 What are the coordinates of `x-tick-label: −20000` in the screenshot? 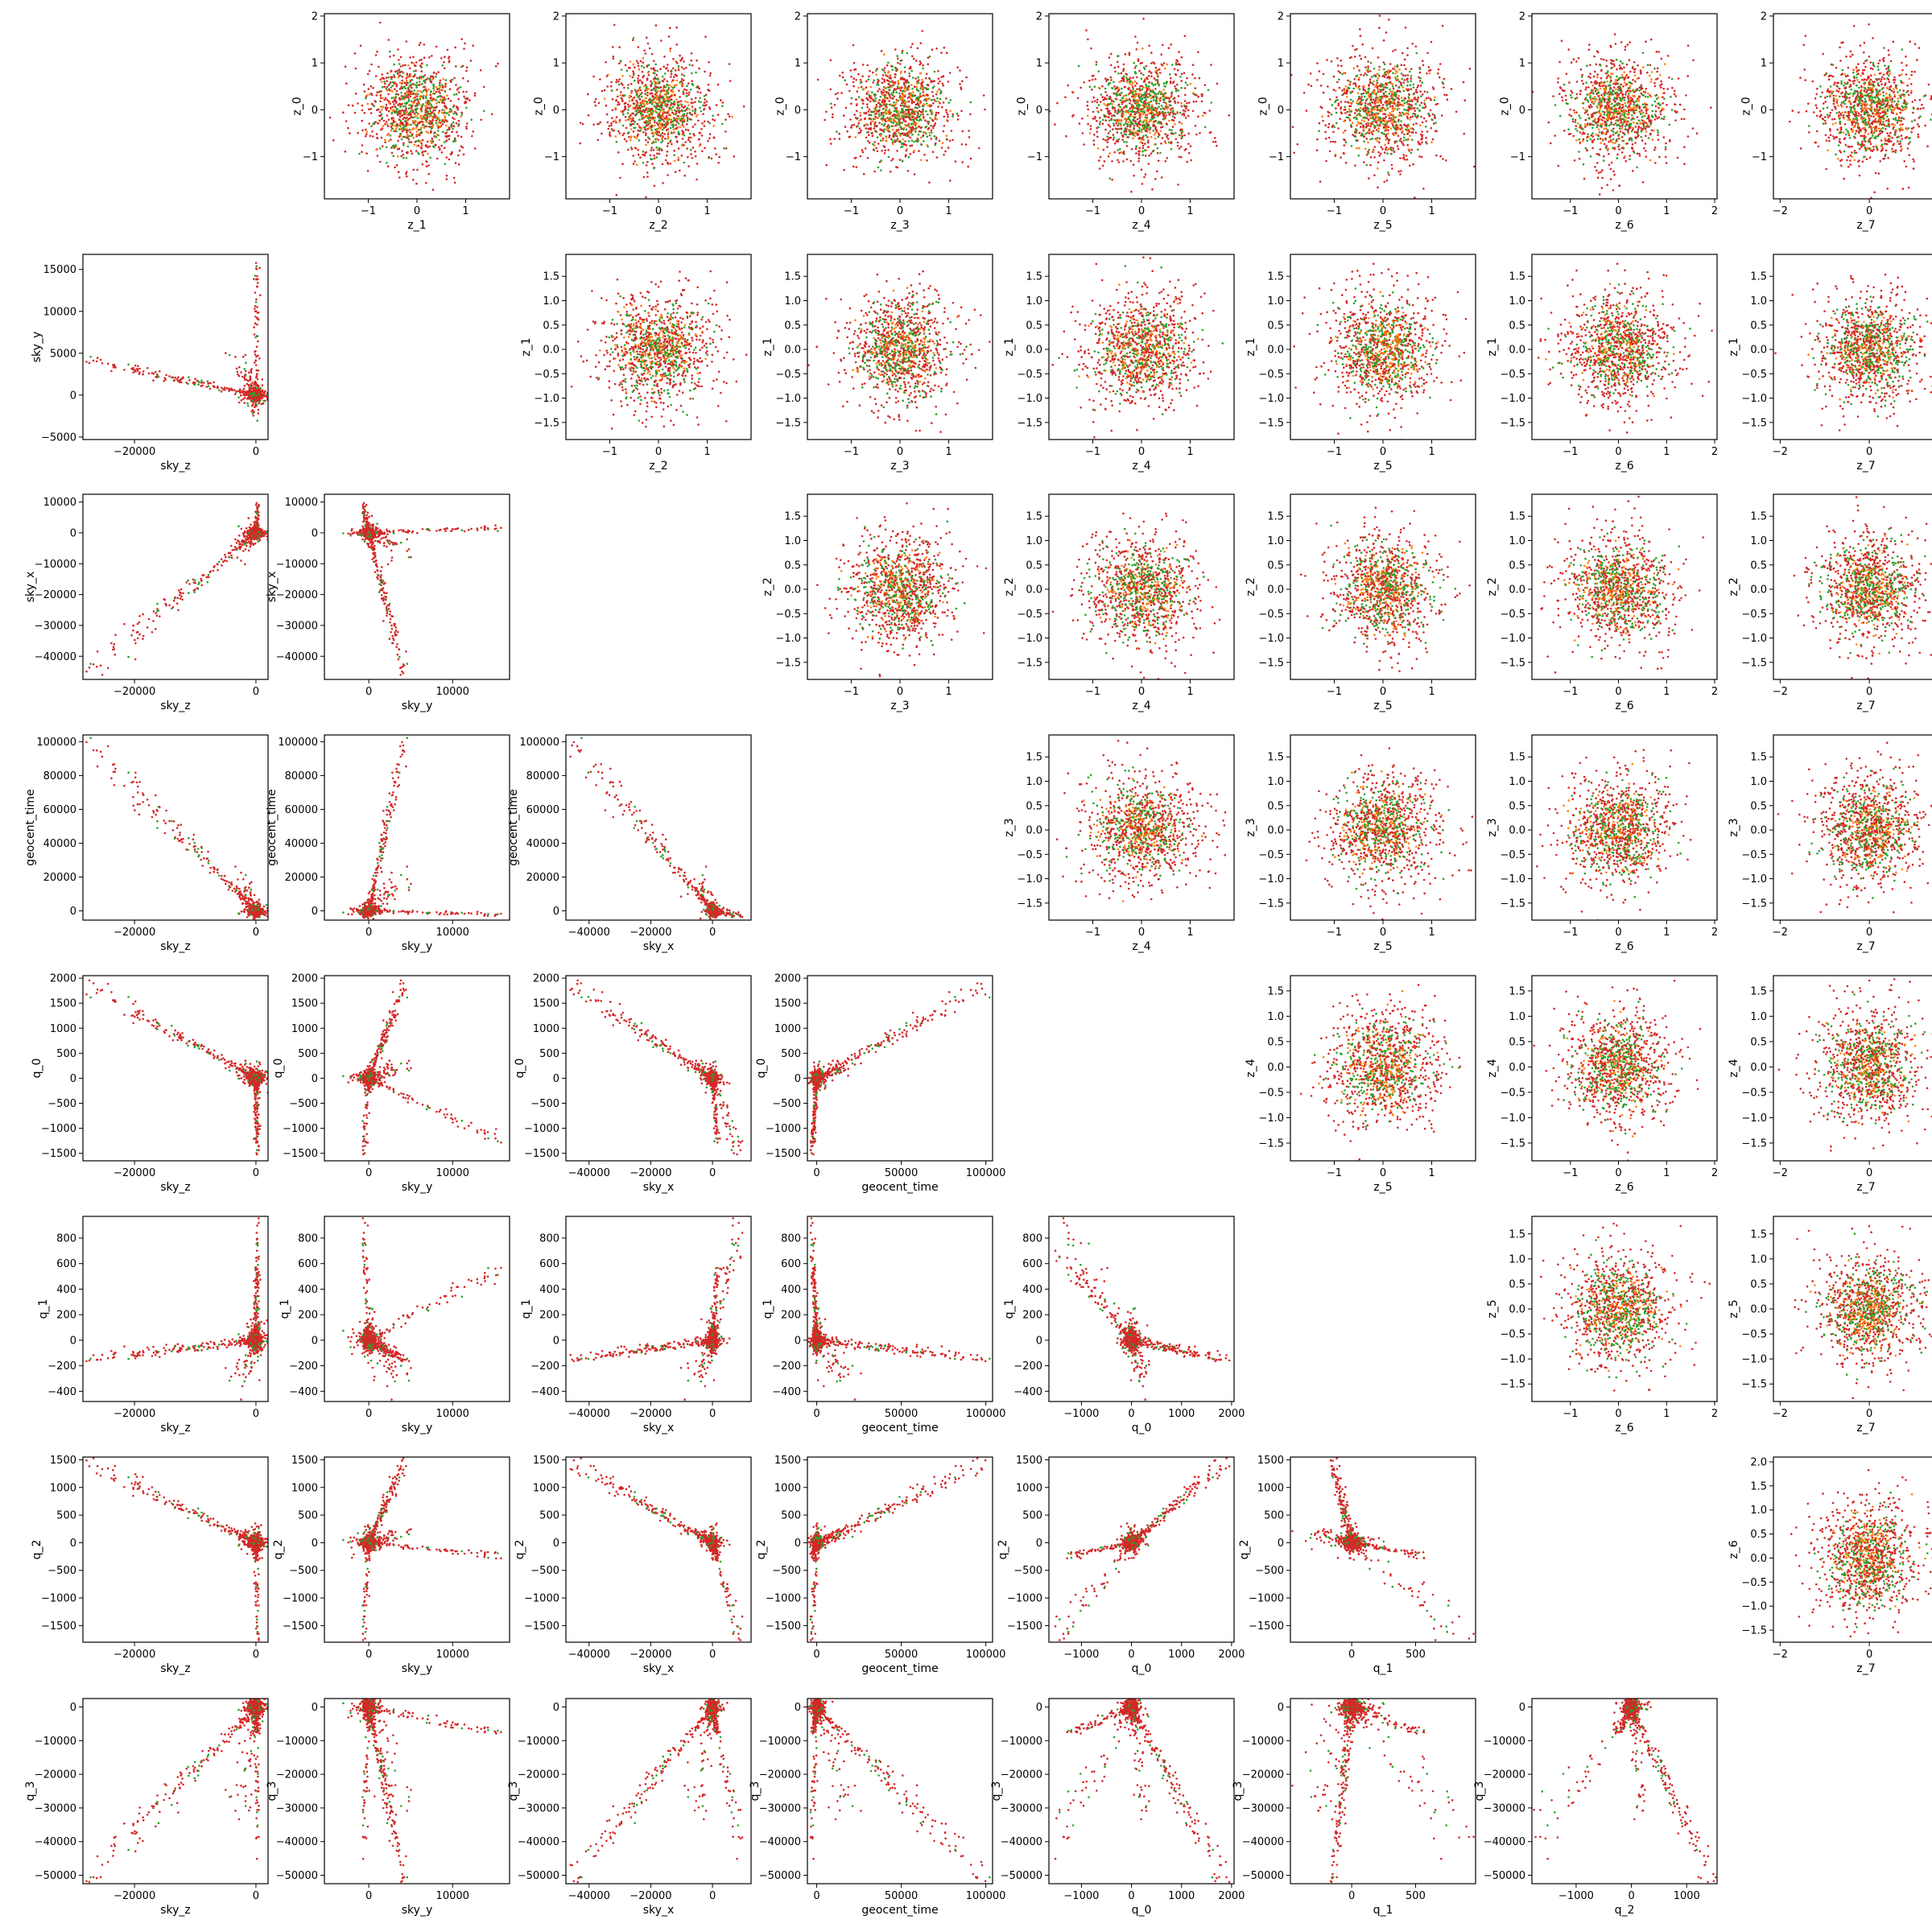 It's located at (134, 692).